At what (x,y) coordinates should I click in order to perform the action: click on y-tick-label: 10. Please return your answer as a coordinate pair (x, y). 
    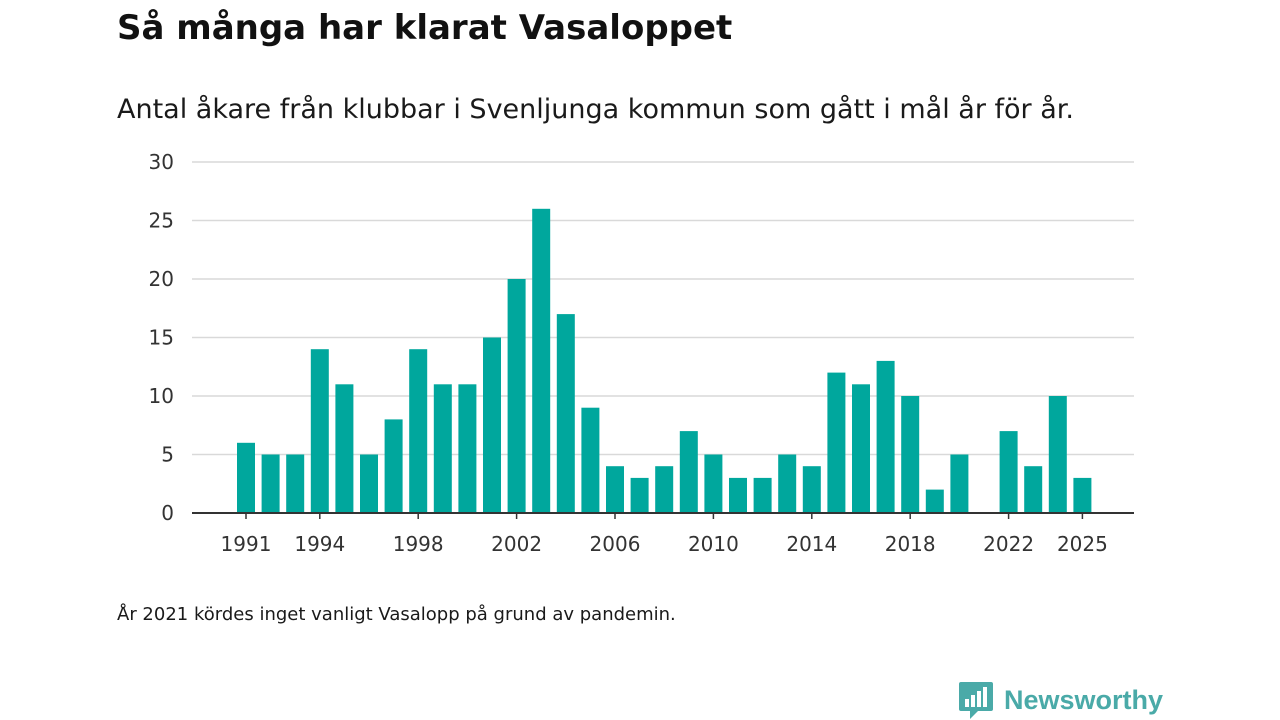
    Looking at the image, I should click on (161, 396).